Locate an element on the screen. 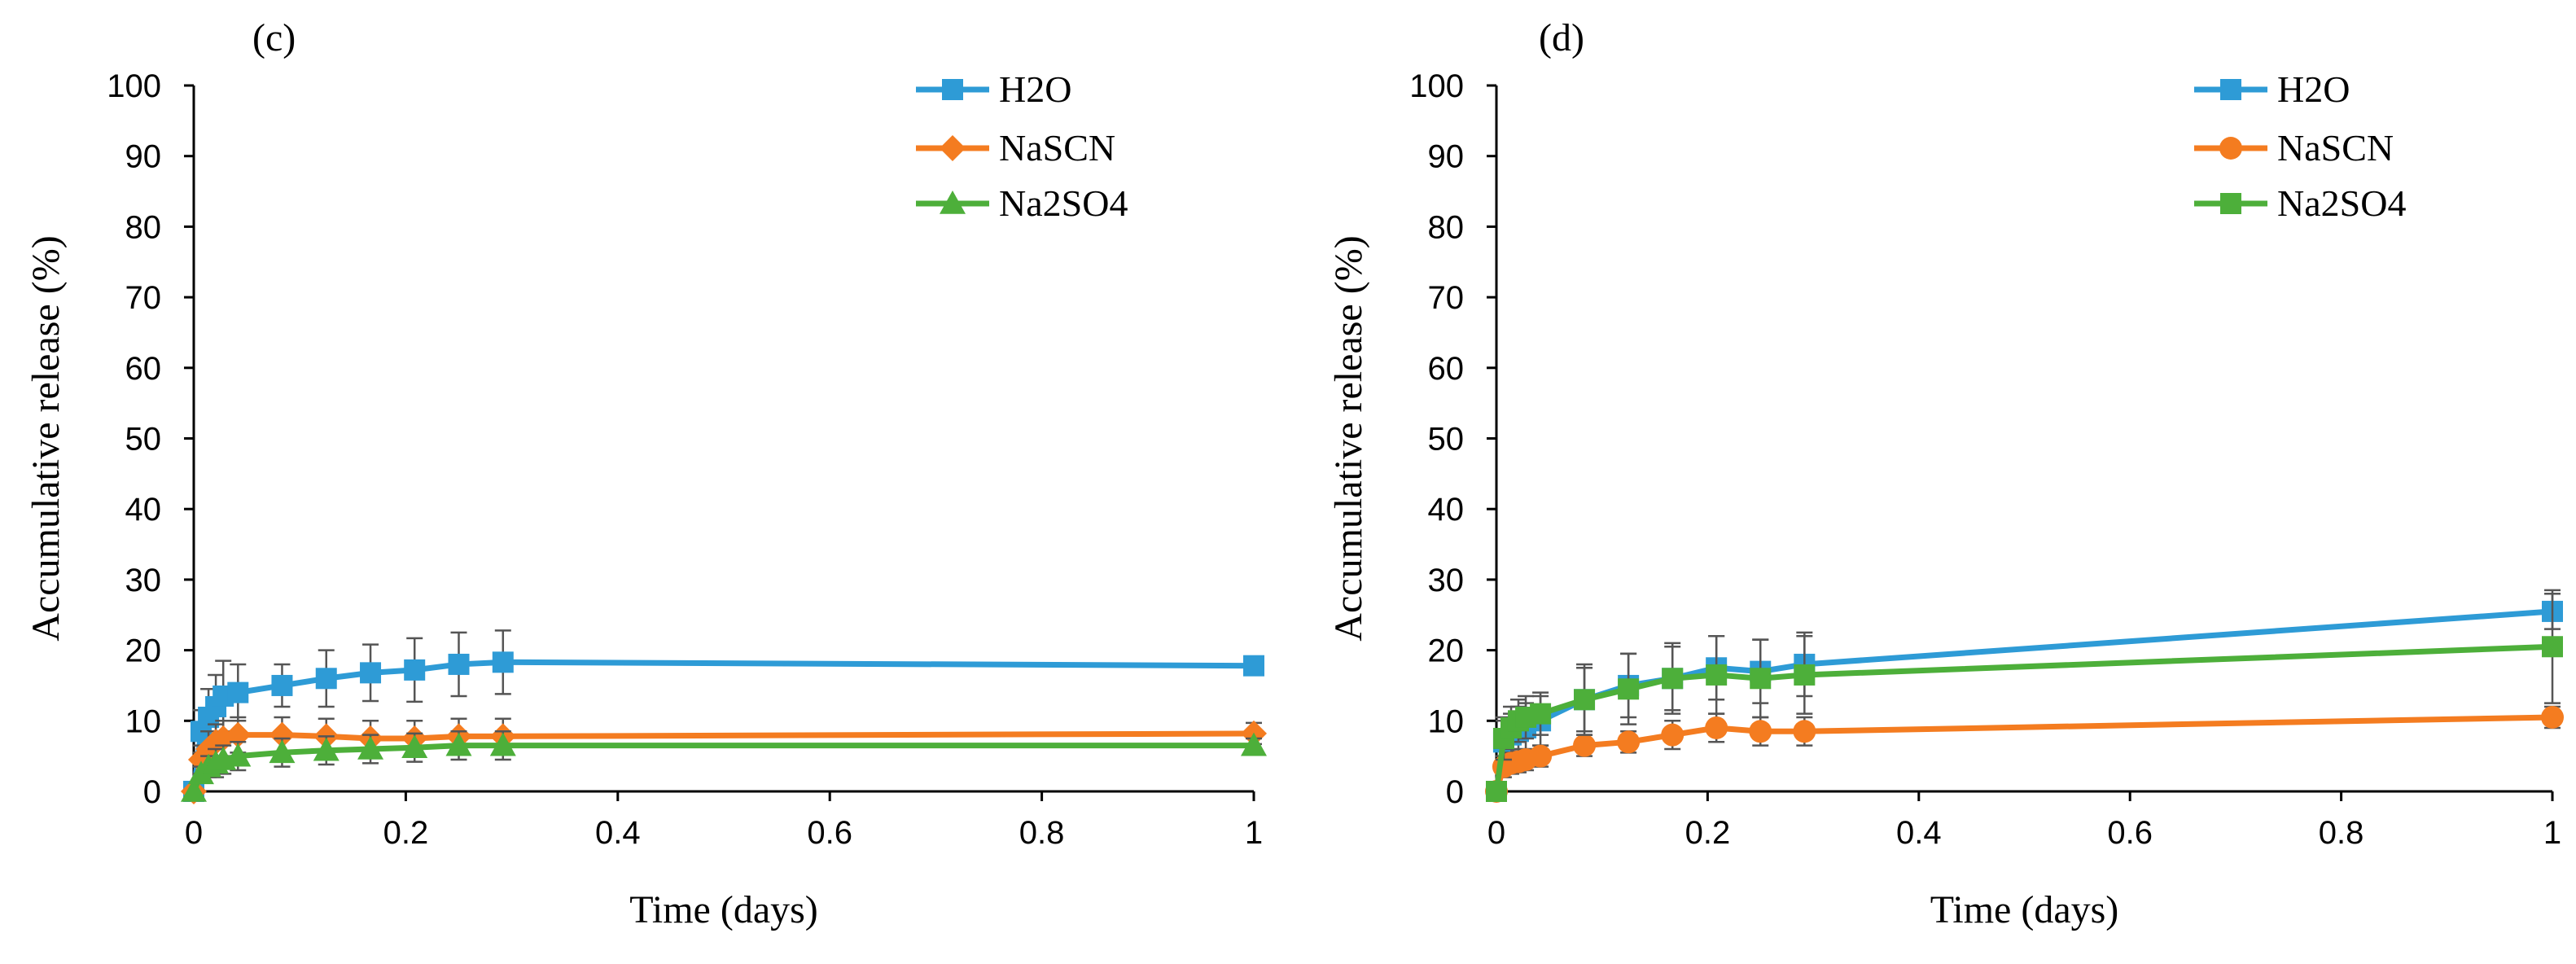  series-nascn is located at coordinates (2024, 754).